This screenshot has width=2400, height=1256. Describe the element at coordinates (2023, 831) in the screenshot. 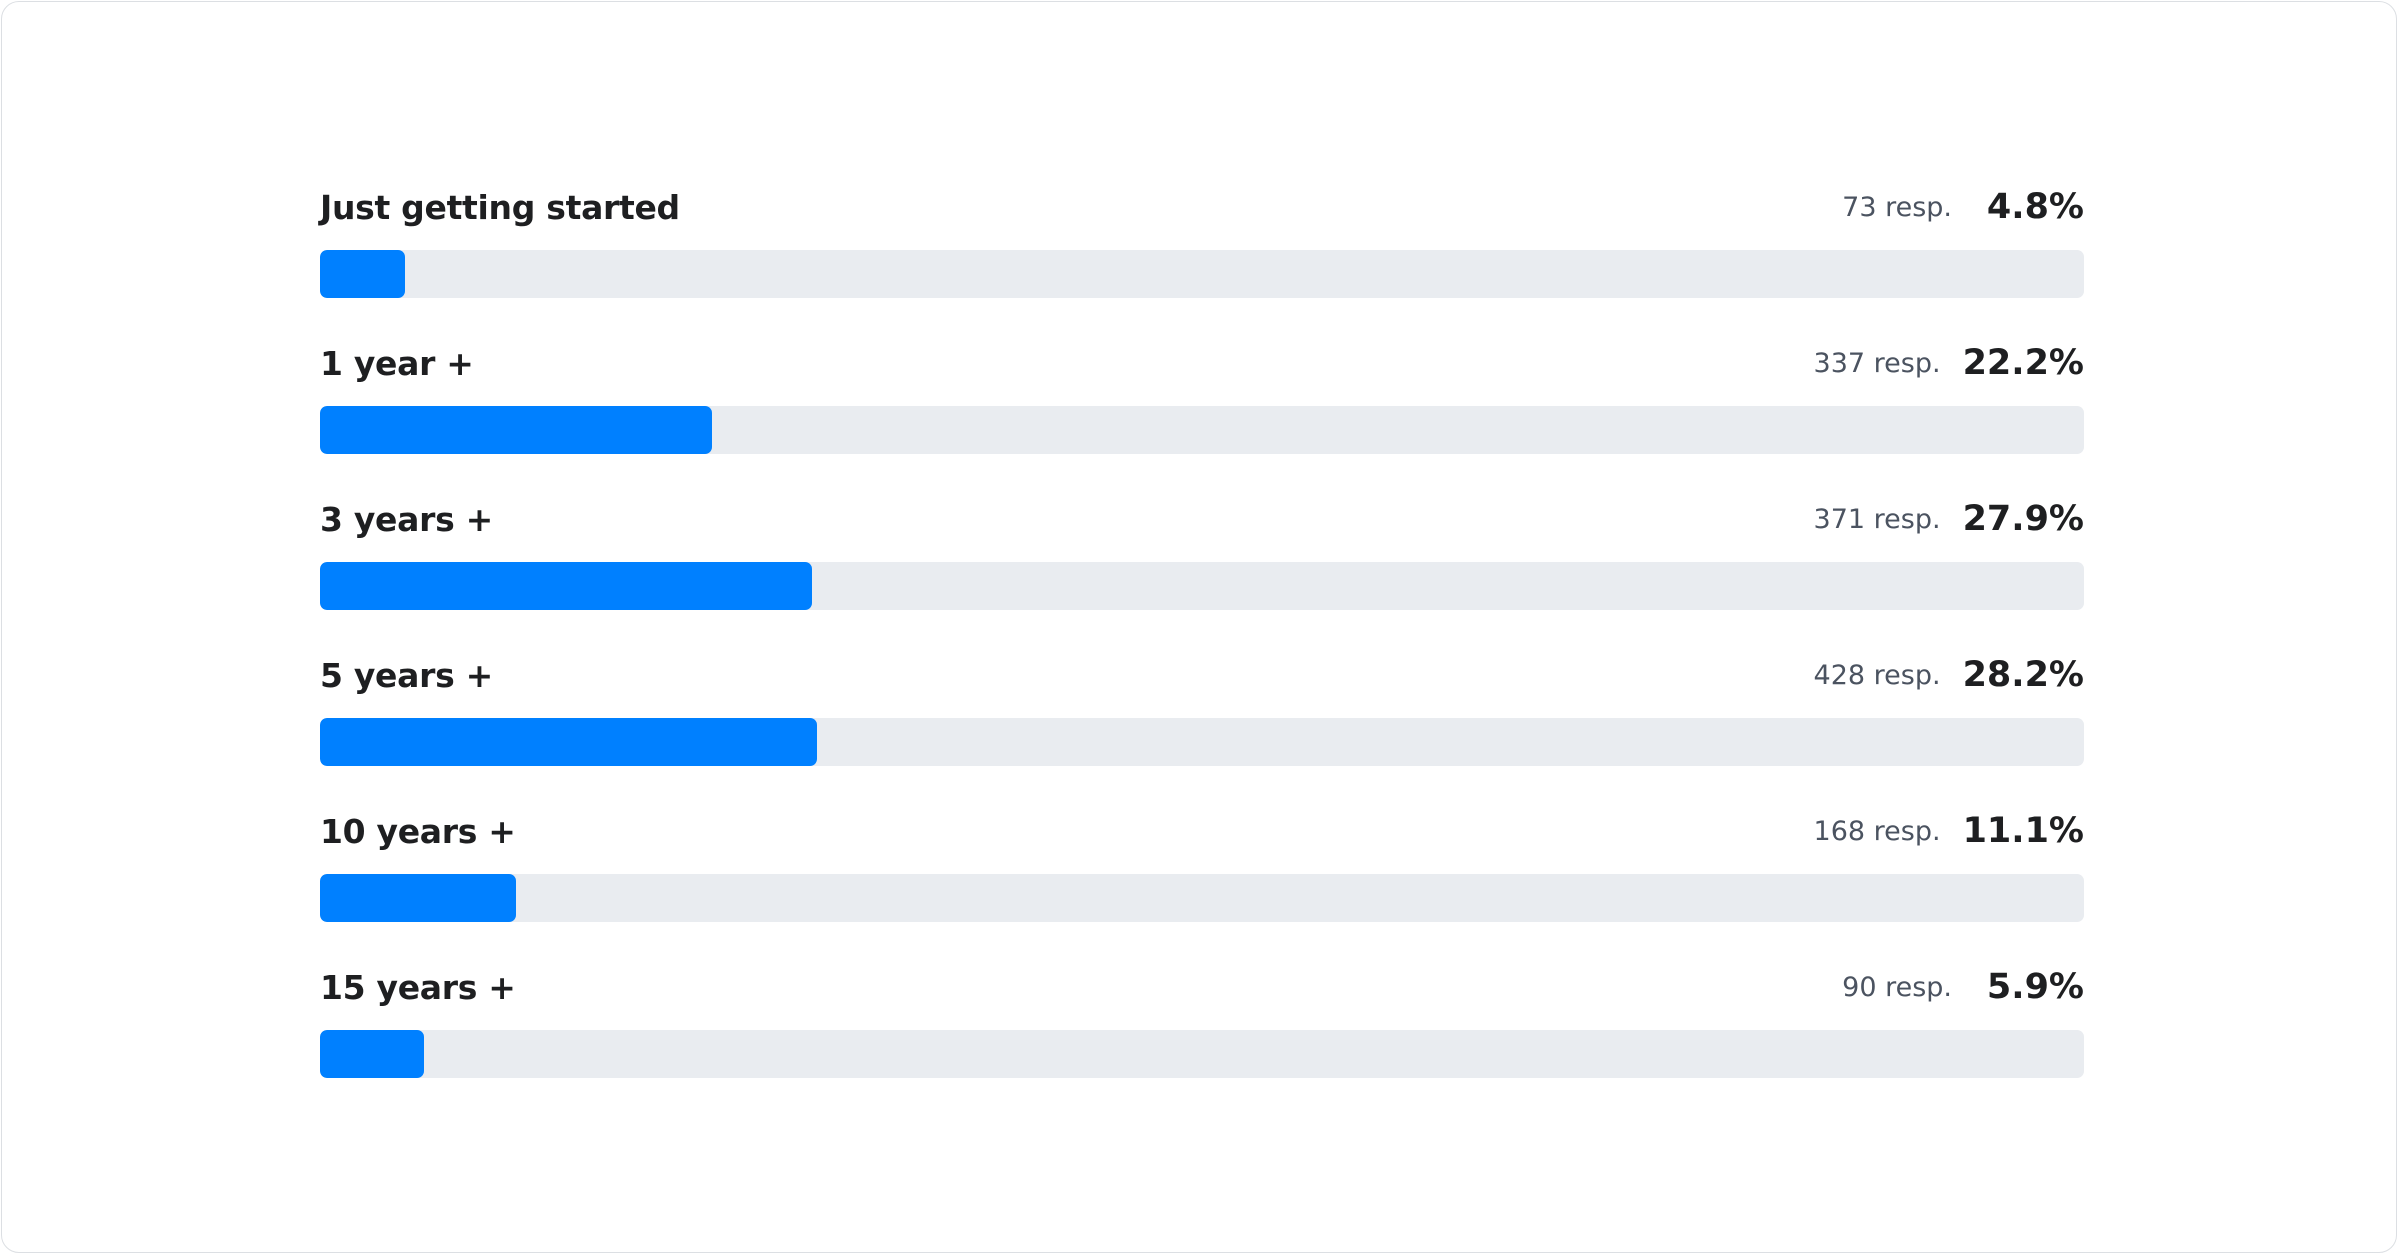

I see `percent-label: 11.1%` at that location.